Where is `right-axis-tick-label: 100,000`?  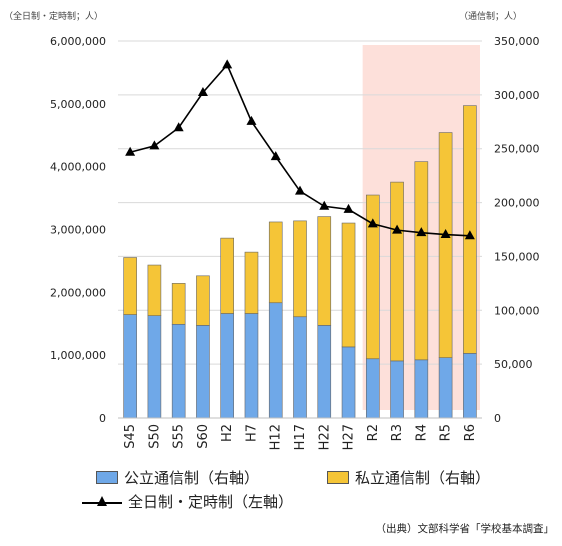 right-axis-tick-label: 100,000 is located at coordinates (517, 310).